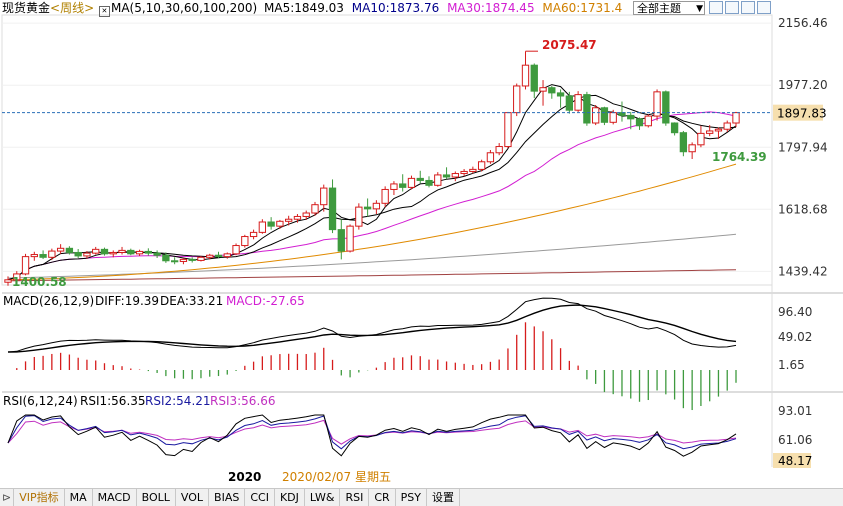 Image resolution: width=843 pixels, height=506 pixels. I want to click on toolbar-item-12: 设置, so click(444, 497).